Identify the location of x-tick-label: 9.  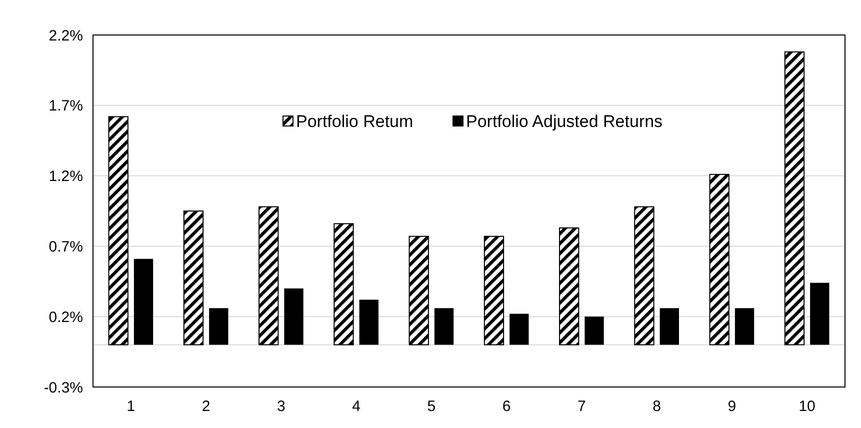
(732, 406).